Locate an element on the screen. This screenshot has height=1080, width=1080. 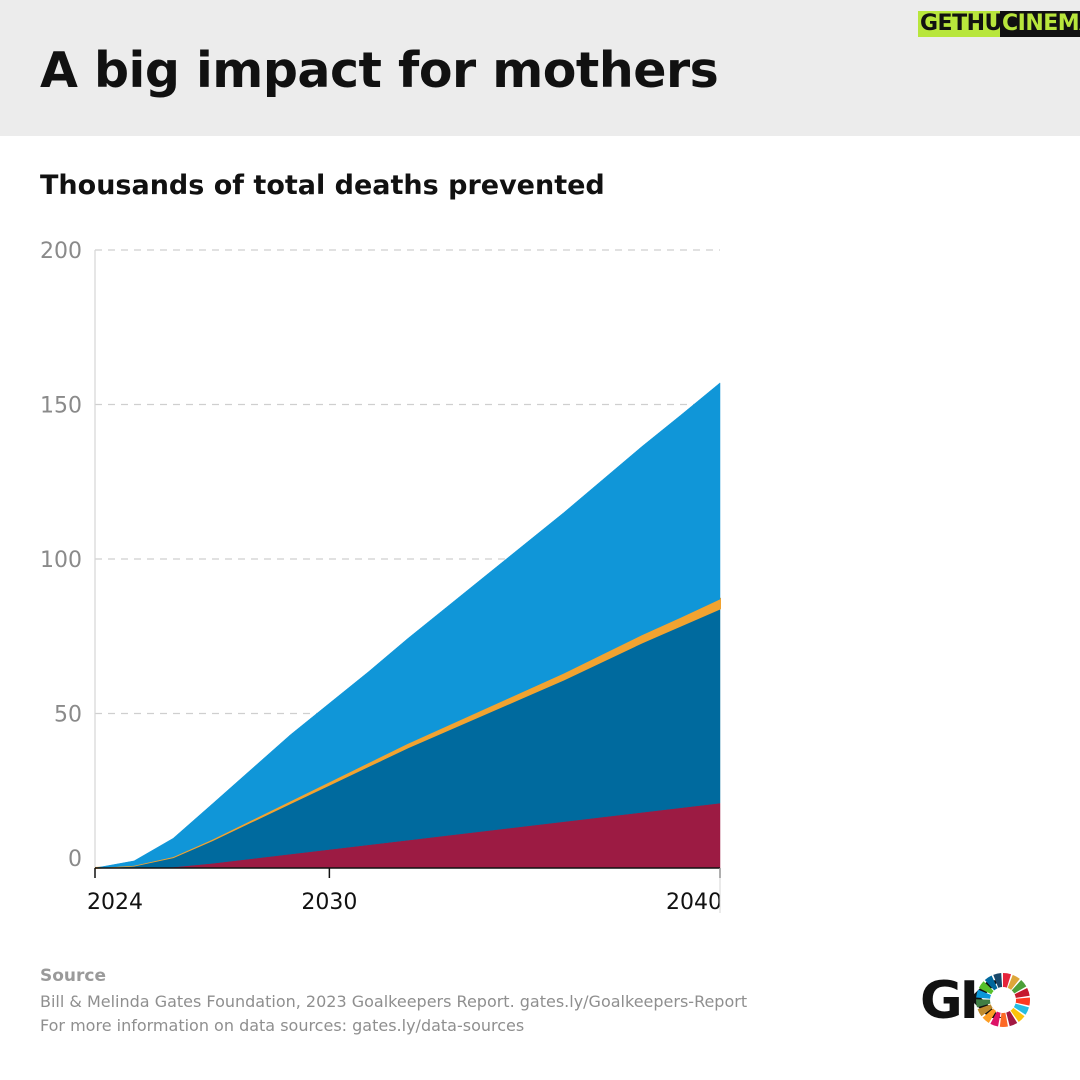
watermark-text-b: CINEMA is located at coordinates (1040, 24).